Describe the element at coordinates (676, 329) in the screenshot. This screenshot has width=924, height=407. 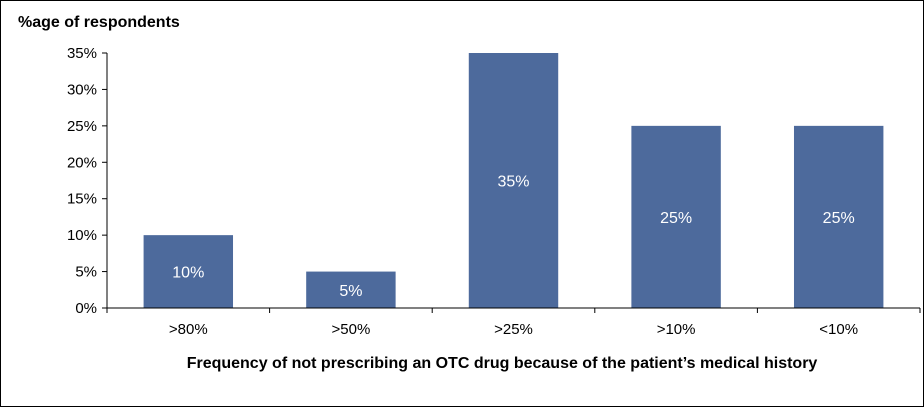
I see `x-tick-label: >10%` at that location.